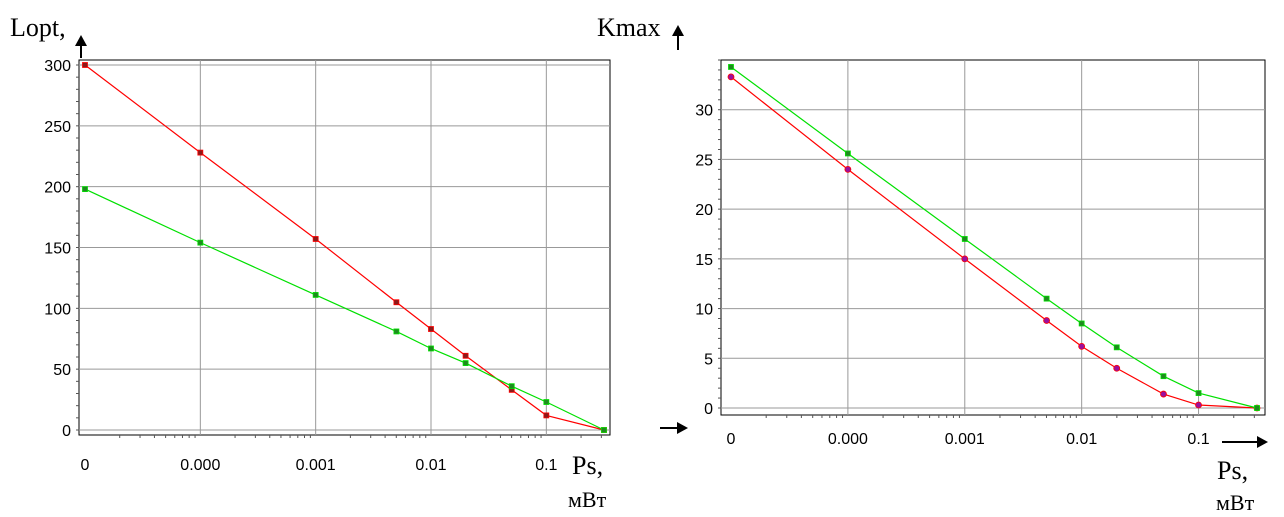 This screenshot has height=517, width=1284. Describe the element at coordinates (682, 428) in the screenshot. I see `right-origin-arrow-head` at that location.